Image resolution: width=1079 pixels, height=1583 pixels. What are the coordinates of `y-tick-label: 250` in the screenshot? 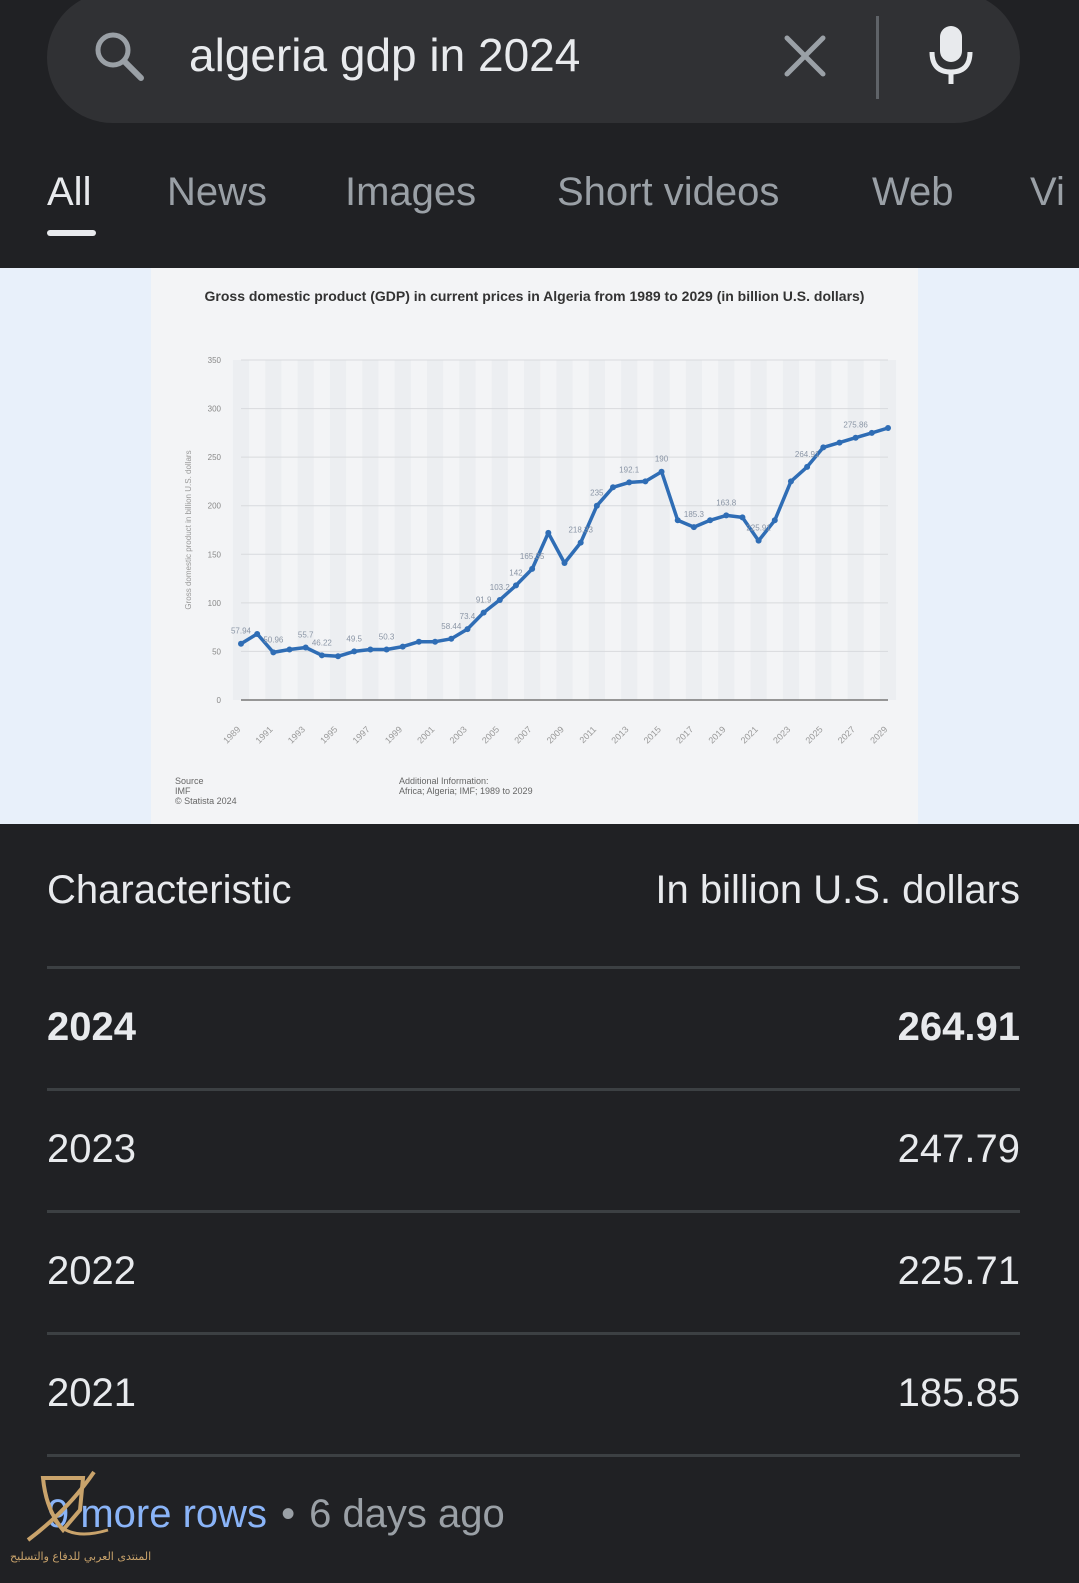 It's located at (215, 457).